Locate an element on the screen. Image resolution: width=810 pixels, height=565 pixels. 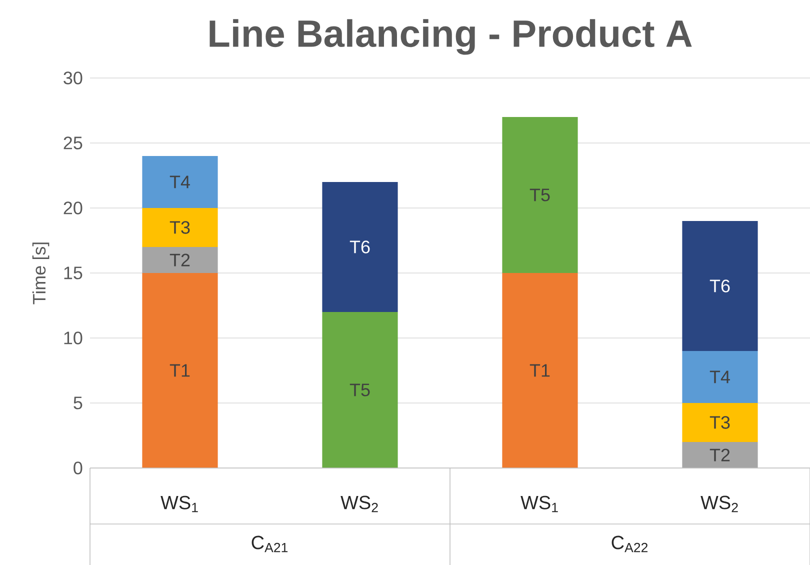
series-label: T1 is located at coordinates (180, 370).